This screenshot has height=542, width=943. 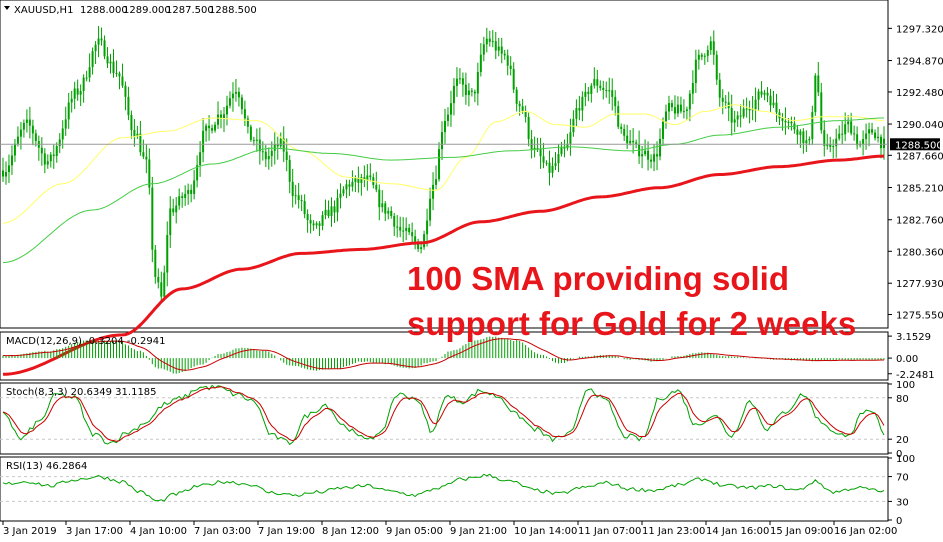 I want to click on y-tick-label: 20, so click(x=902, y=440).